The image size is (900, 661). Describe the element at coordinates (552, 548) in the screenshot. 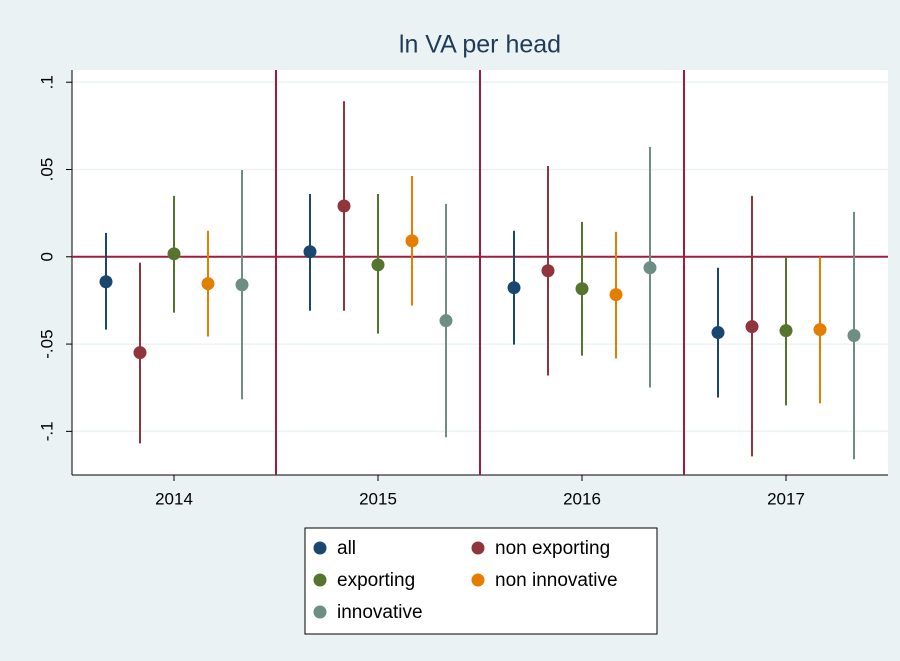

I see `legend-label: non exporting` at that location.